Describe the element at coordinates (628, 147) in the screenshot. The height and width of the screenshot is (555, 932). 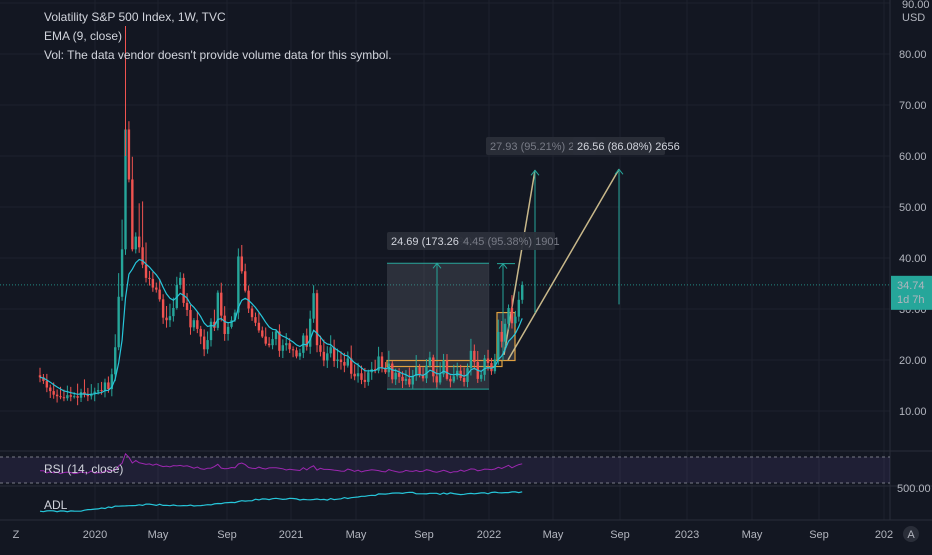
I see `measure-label: 26.56 (86.08%) 2656` at that location.